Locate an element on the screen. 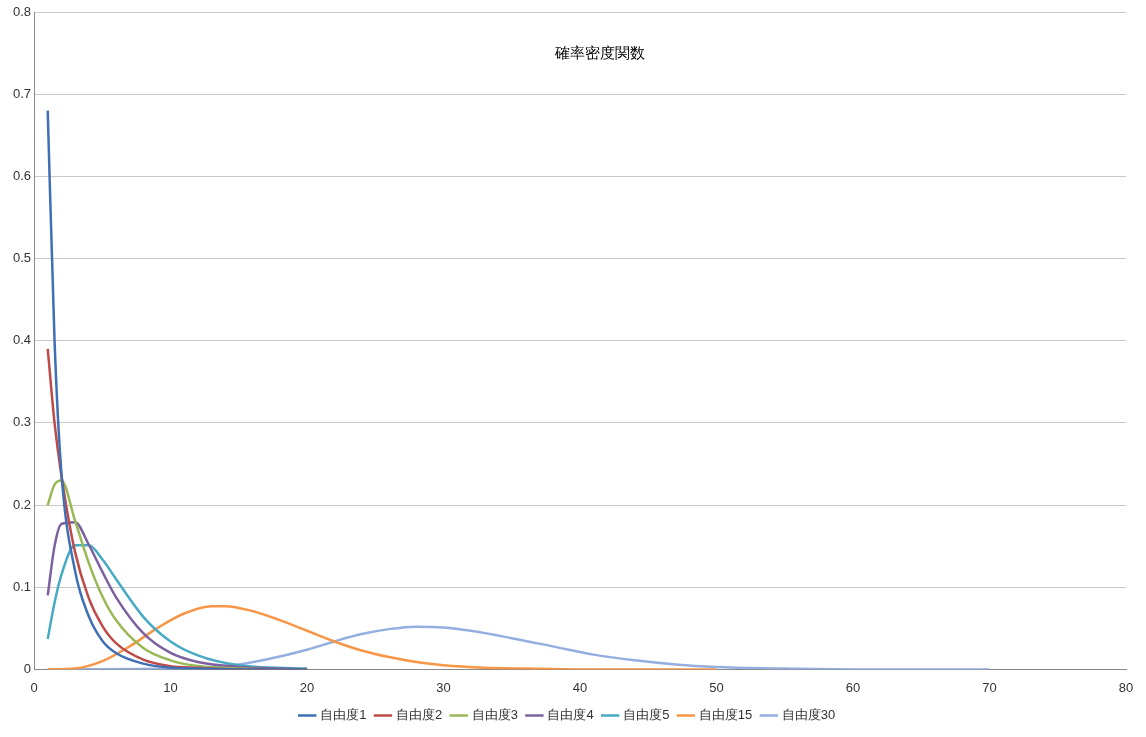  x-tick-label: 40 is located at coordinates (580, 687).